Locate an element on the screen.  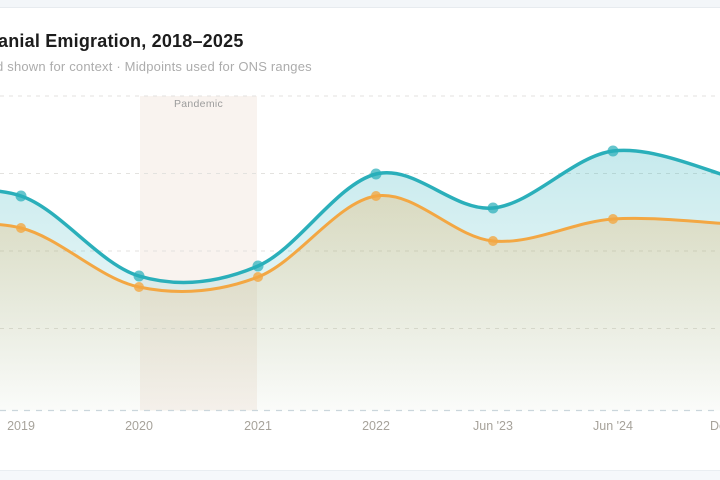
page-background-bottom is located at coordinates (360, 475).